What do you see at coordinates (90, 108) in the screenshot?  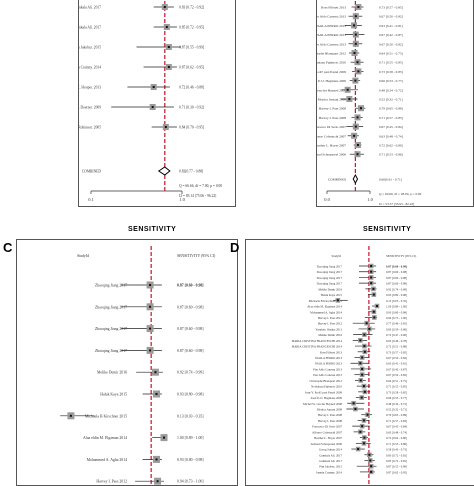 I see `study-label: Helen E. Doerner. 2009` at bounding box center [90, 108].